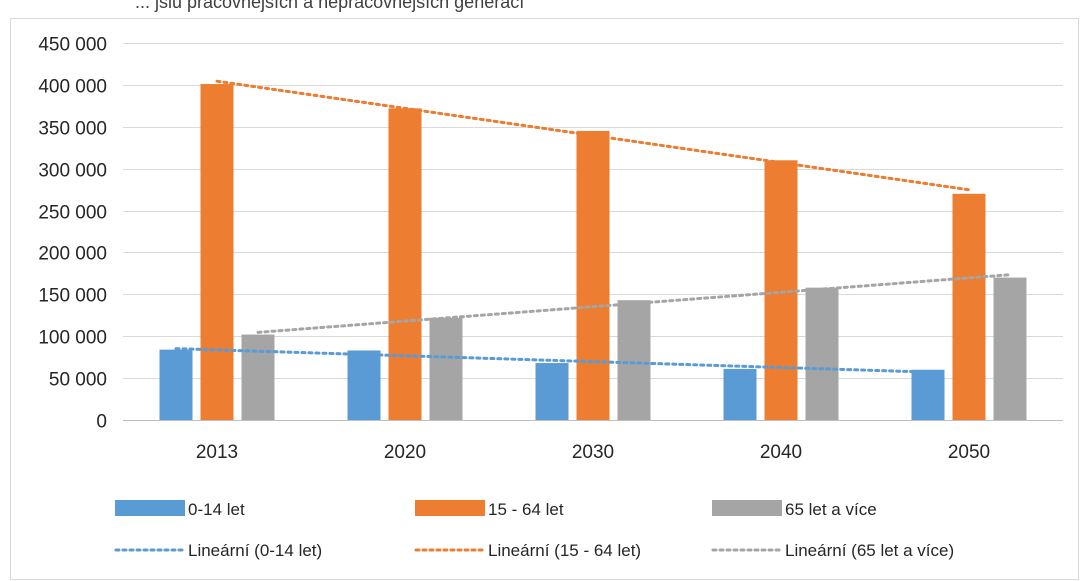  Describe the element at coordinates (969, 452) in the screenshot. I see `x-tick-label: 2050` at that location.